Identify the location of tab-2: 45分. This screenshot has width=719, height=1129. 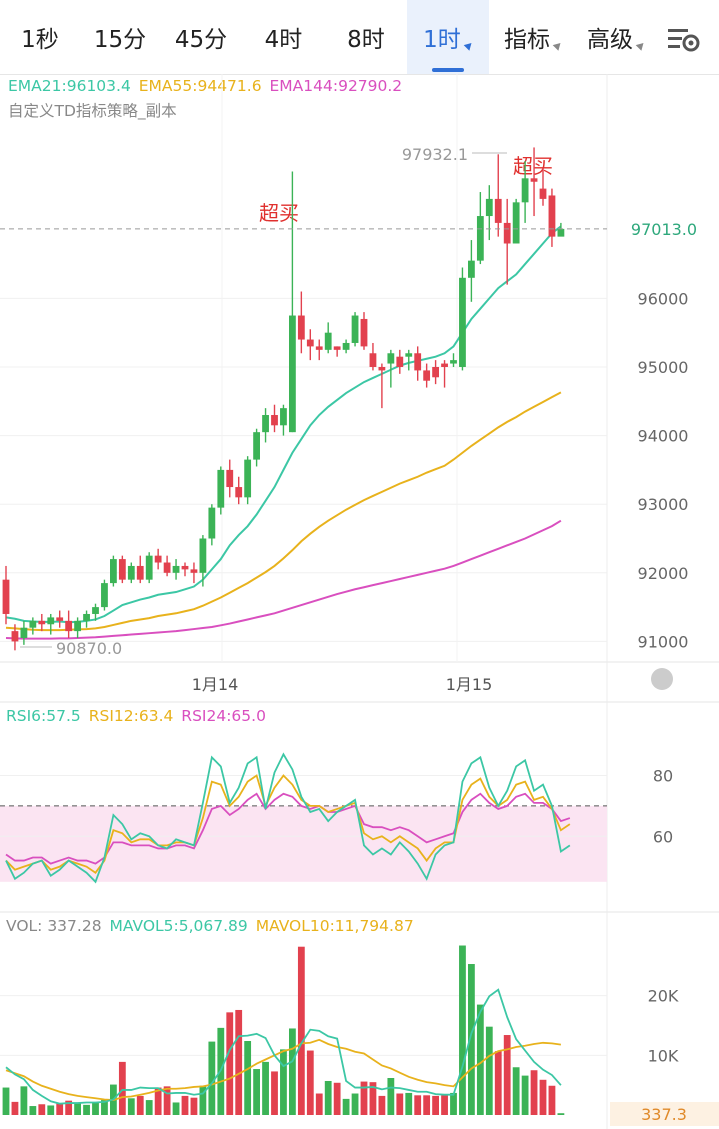
(201, 37).